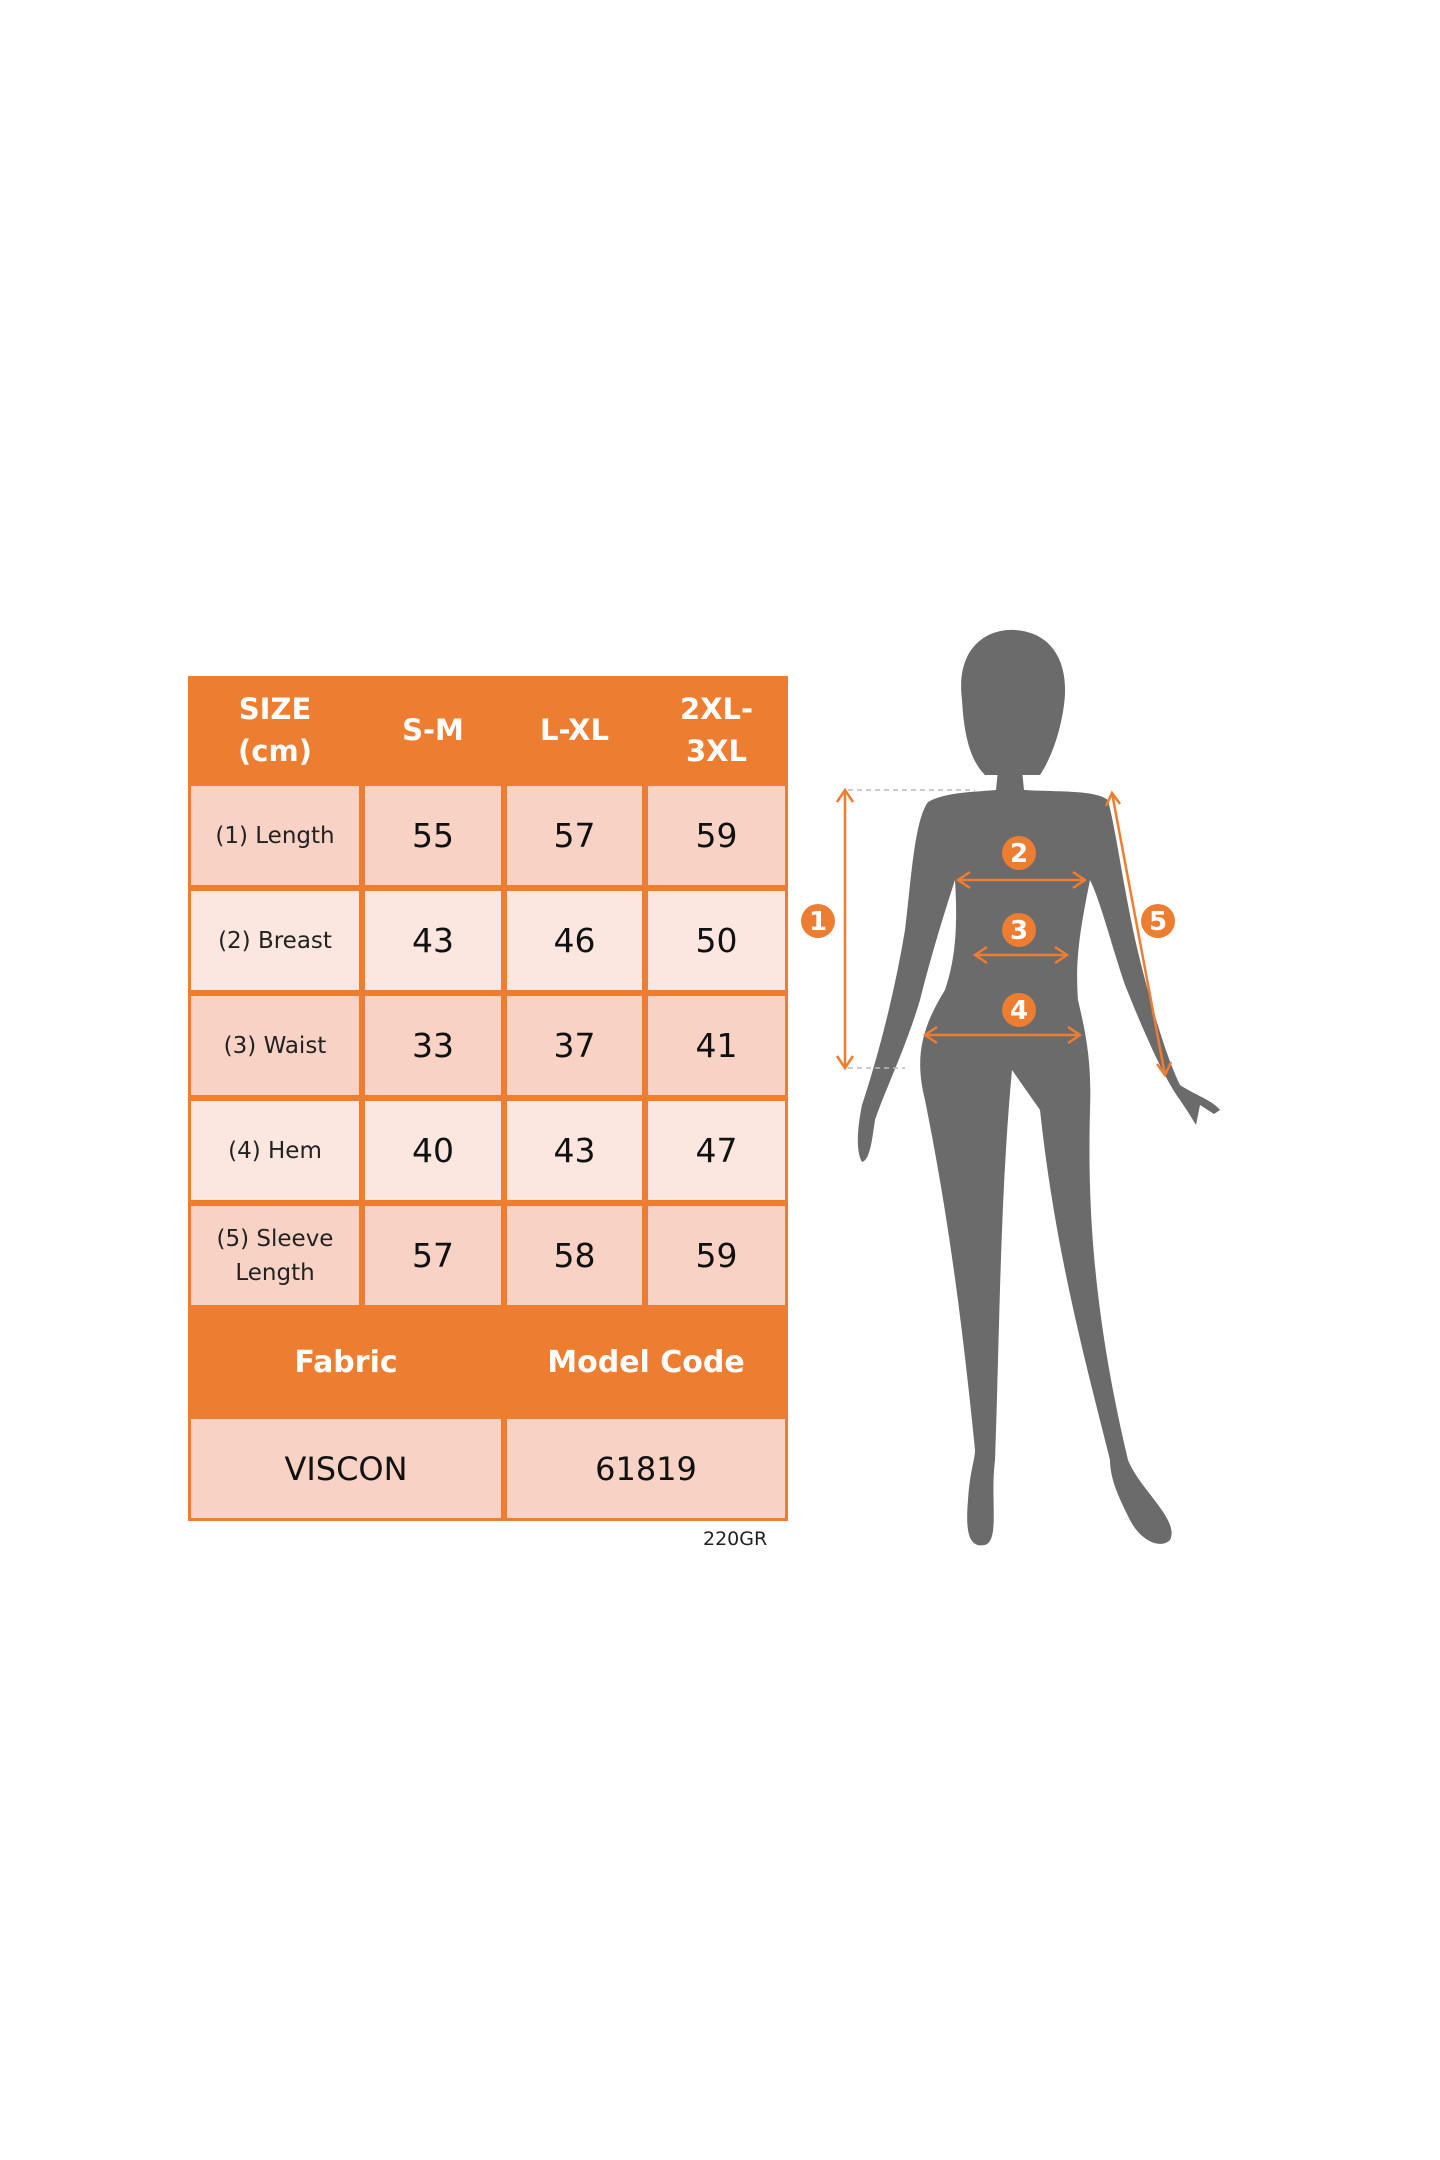 This screenshot has width=1440, height=2160. I want to click on measurement-markers: 1 2 3 4 5, so click(988, 931).